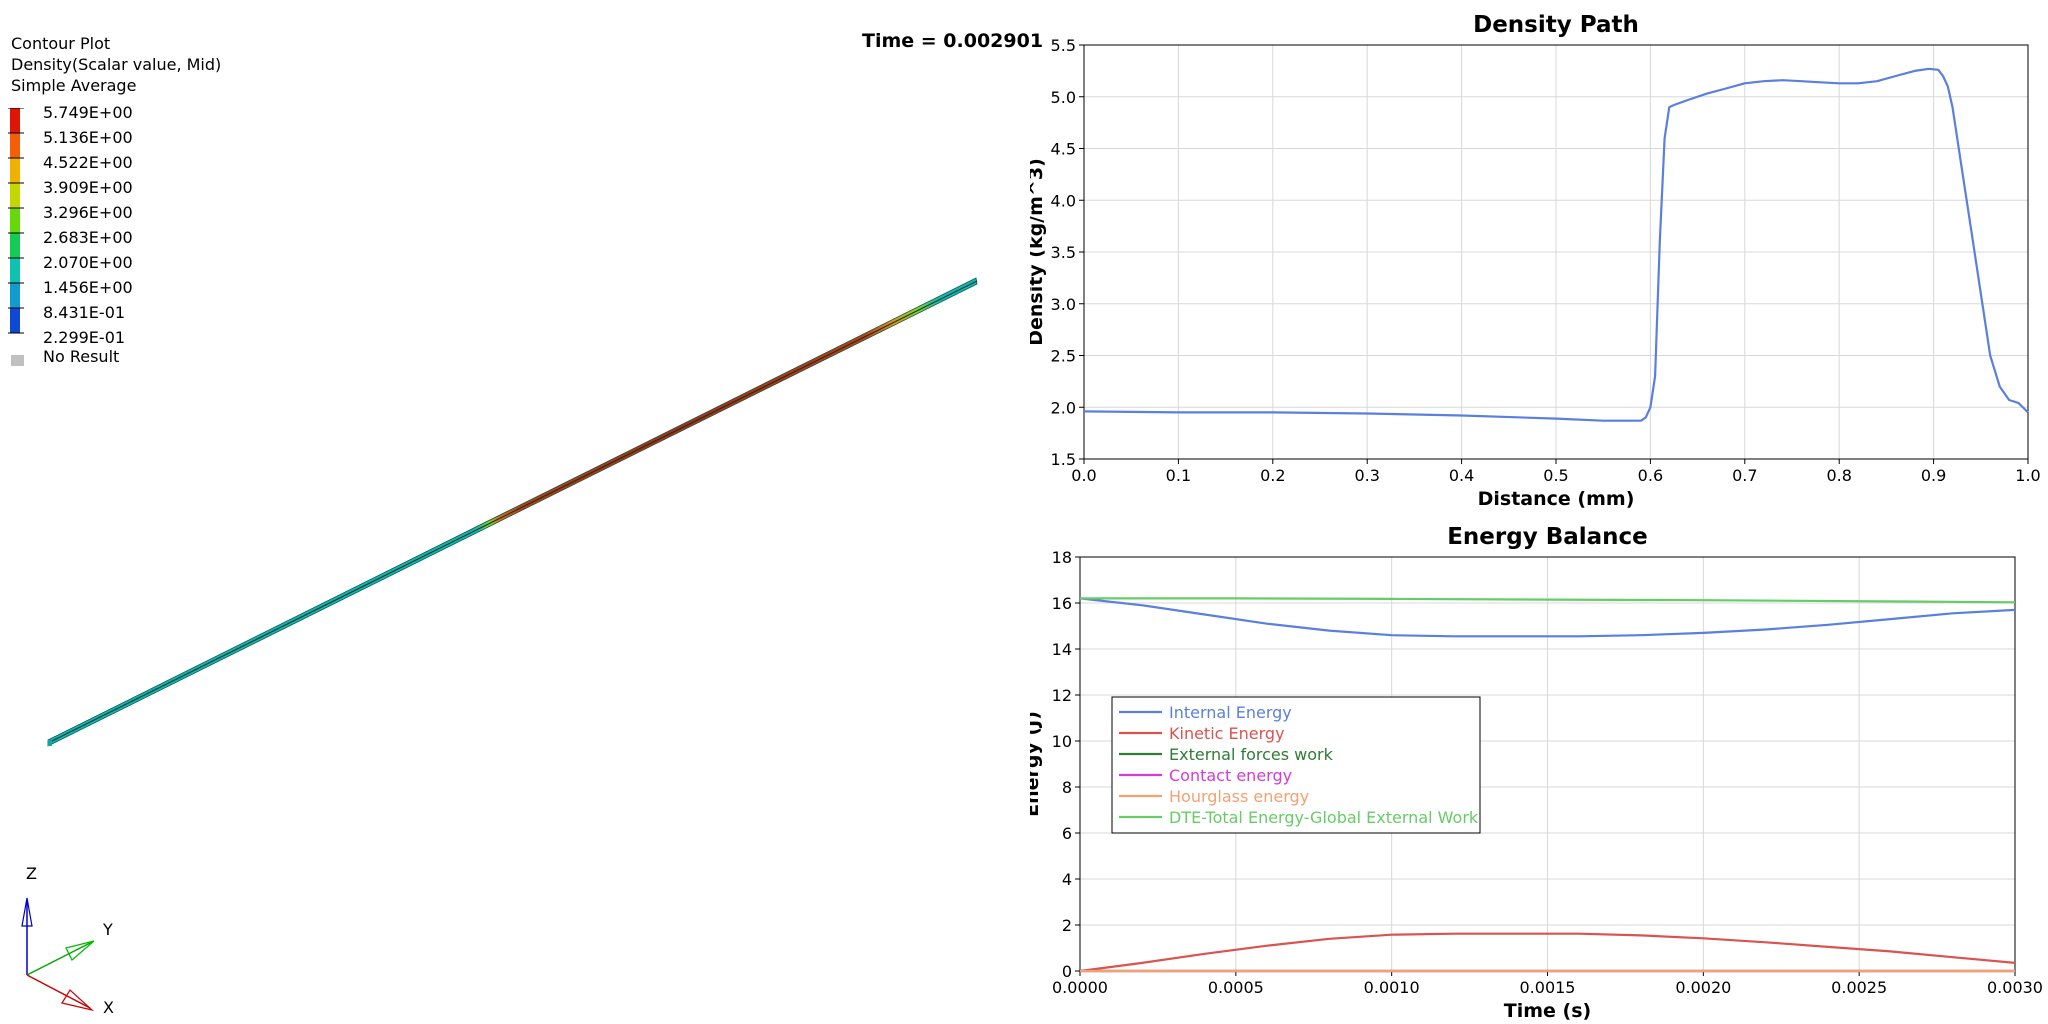  I want to click on colorbar-label: 4.522E+00, so click(88, 162).